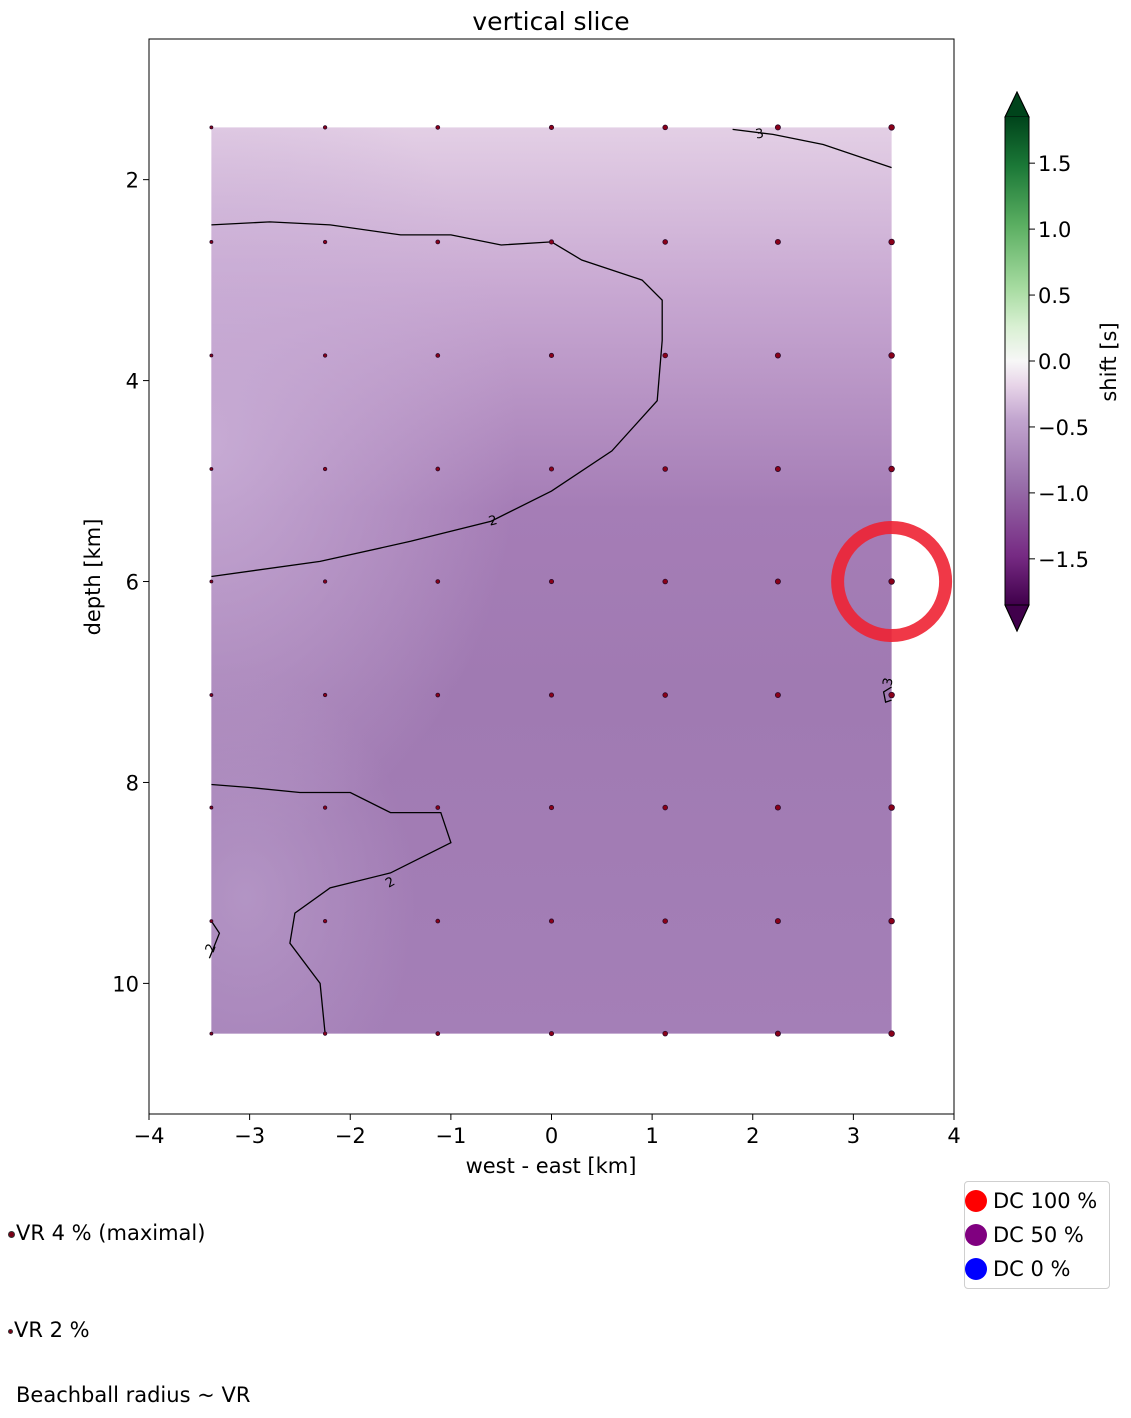 The height and width of the screenshot is (1418, 1131). What do you see at coordinates (976, 1201) in the screenshot?
I see `legend-marker-dc100` at bounding box center [976, 1201].